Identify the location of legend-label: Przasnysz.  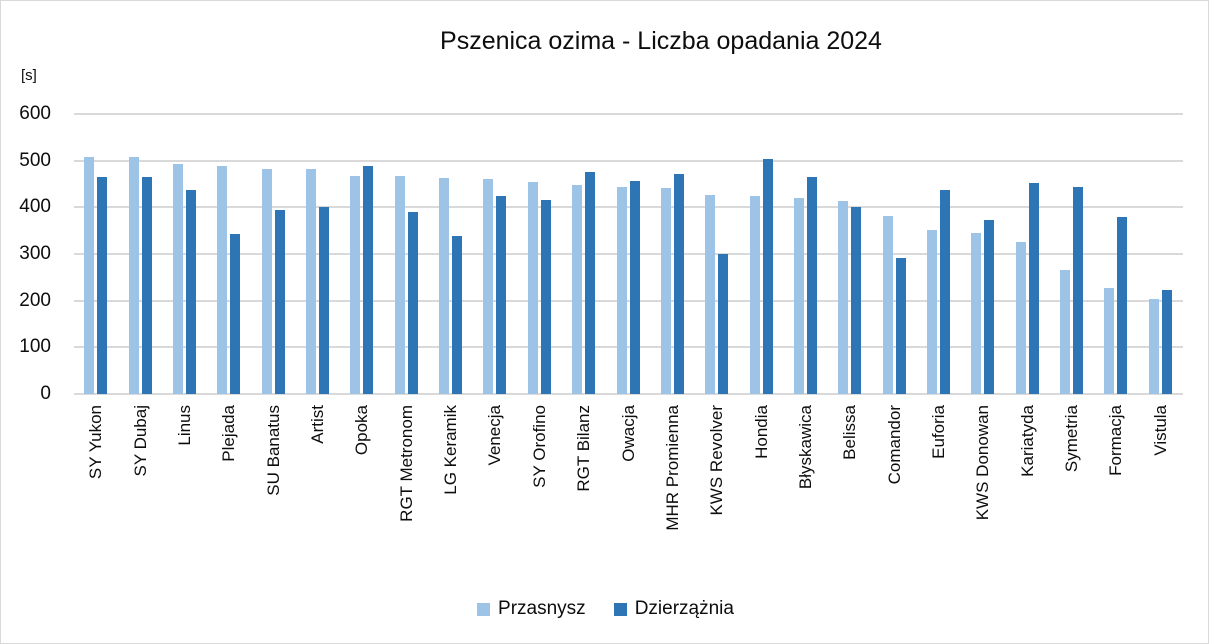
(542, 608).